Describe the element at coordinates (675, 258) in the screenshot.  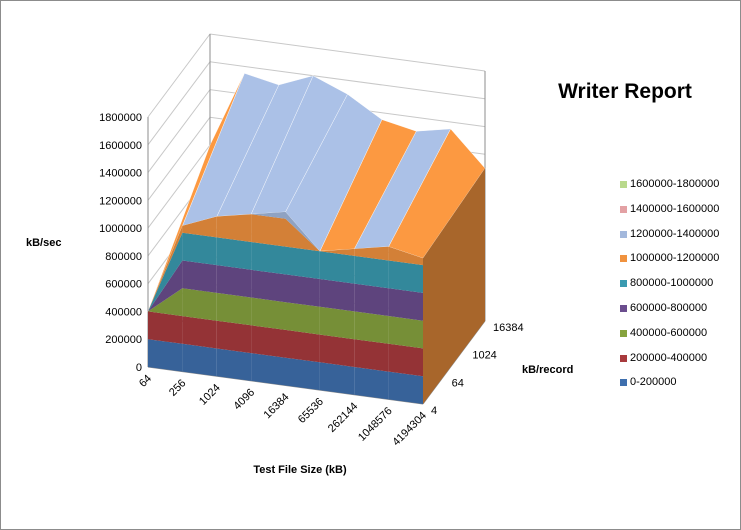
I see `legend-label: 1000000-1200000` at that location.